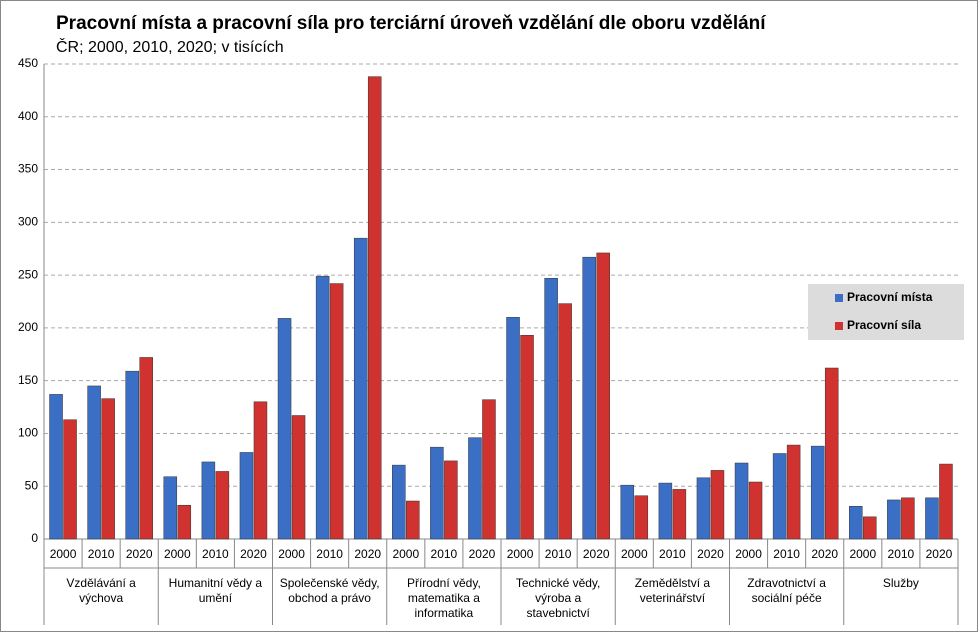 This screenshot has width=978, height=632. Describe the element at coordinates (101, 590) in the screenshot. I see `group-label: Vzdělávání a výchova` at that location.